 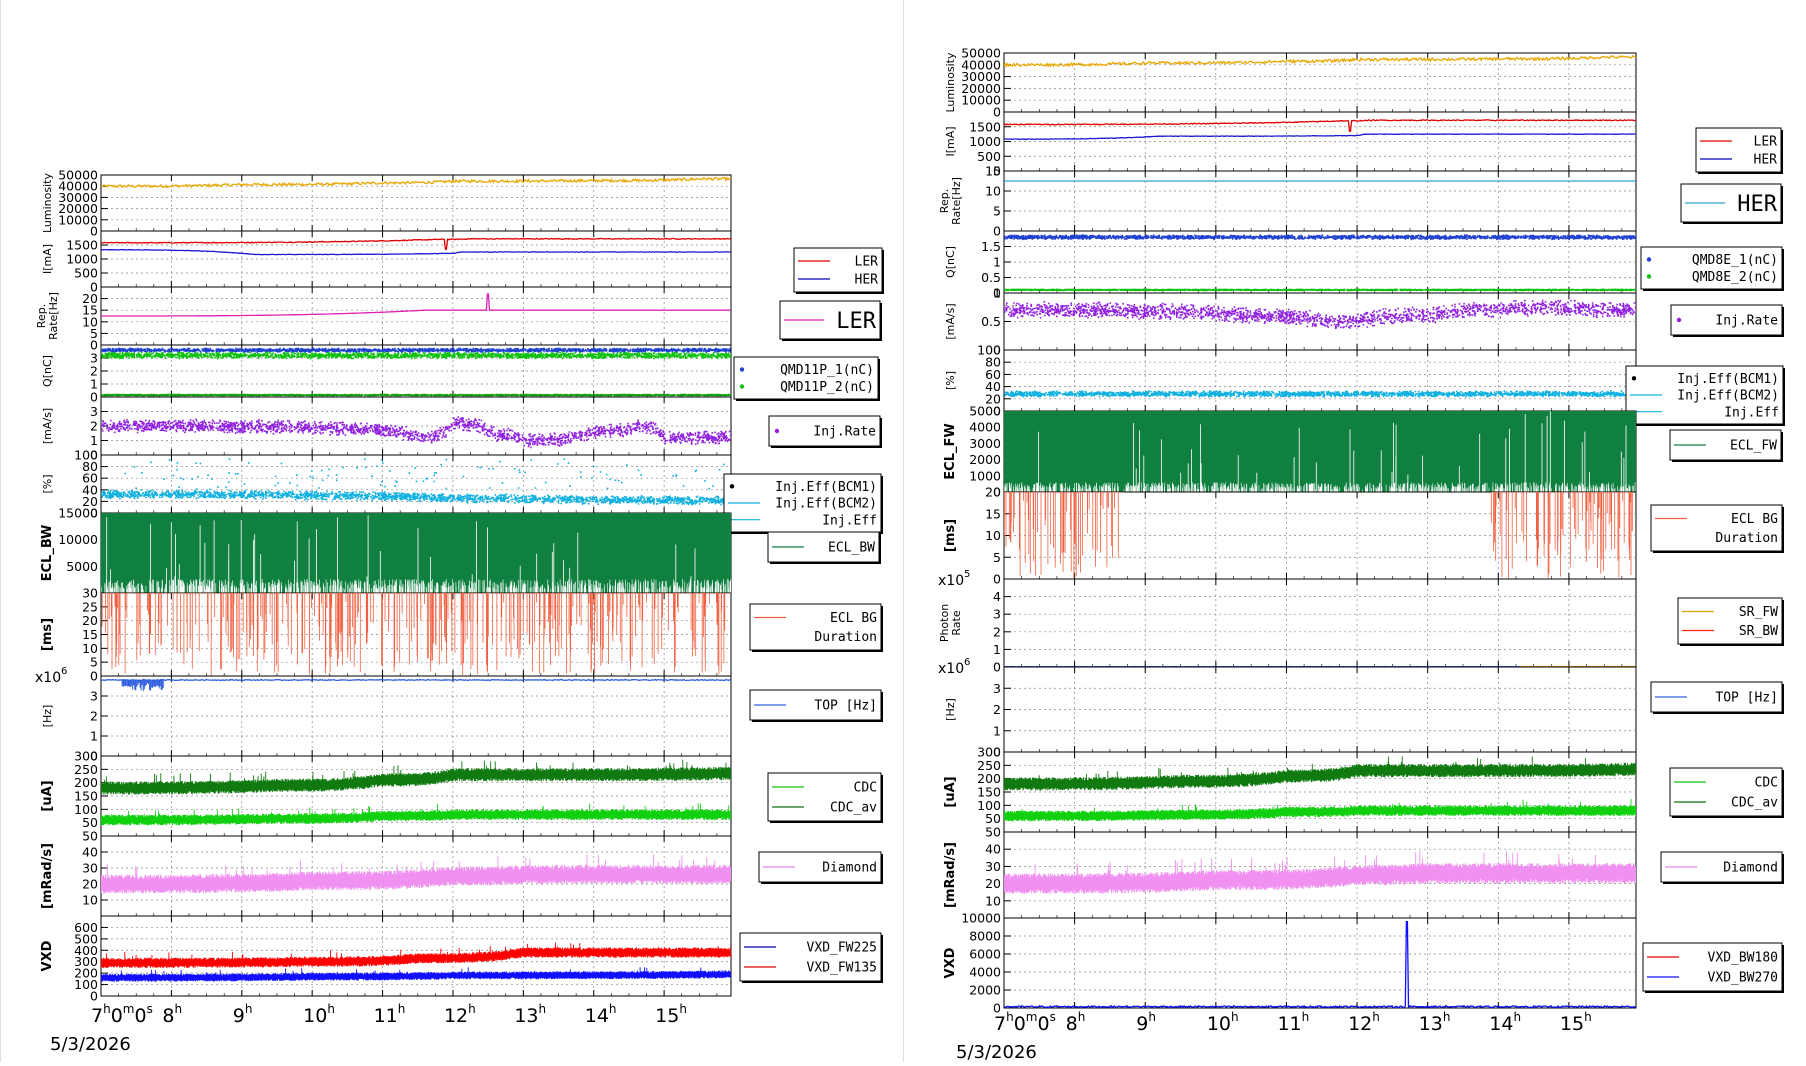 I want to click on hour-label: 10h, so click(x=319, y=1014).